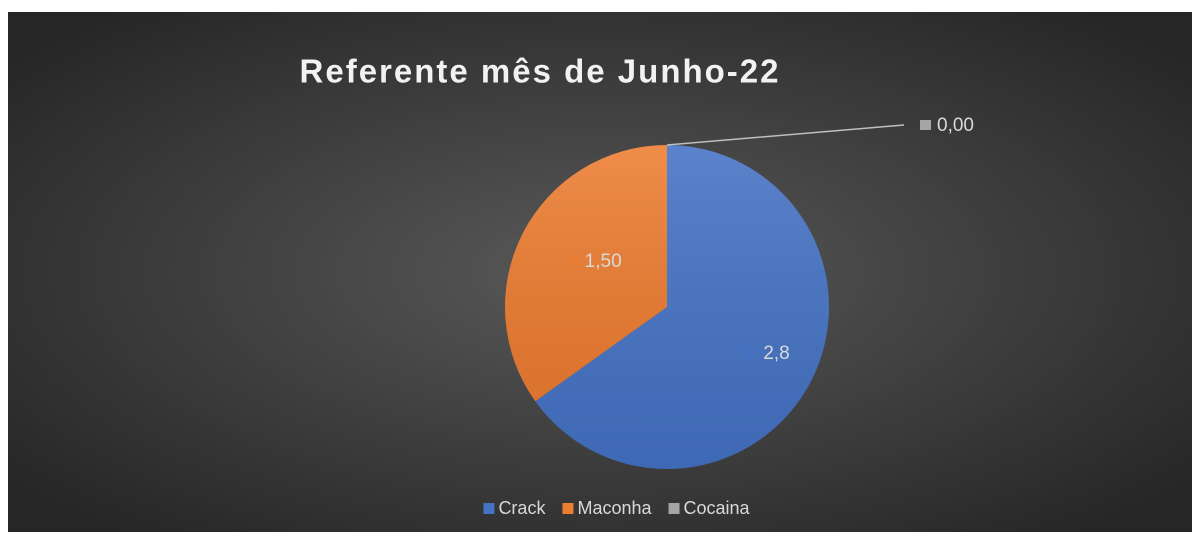 Image resolution: width=1200 pixels, height=539 pixels. What do you see at coordinates (540, 71) in the screenshot?
I see `chart-title: Referente mês de Junho-22` at bounding box center [540, 71].